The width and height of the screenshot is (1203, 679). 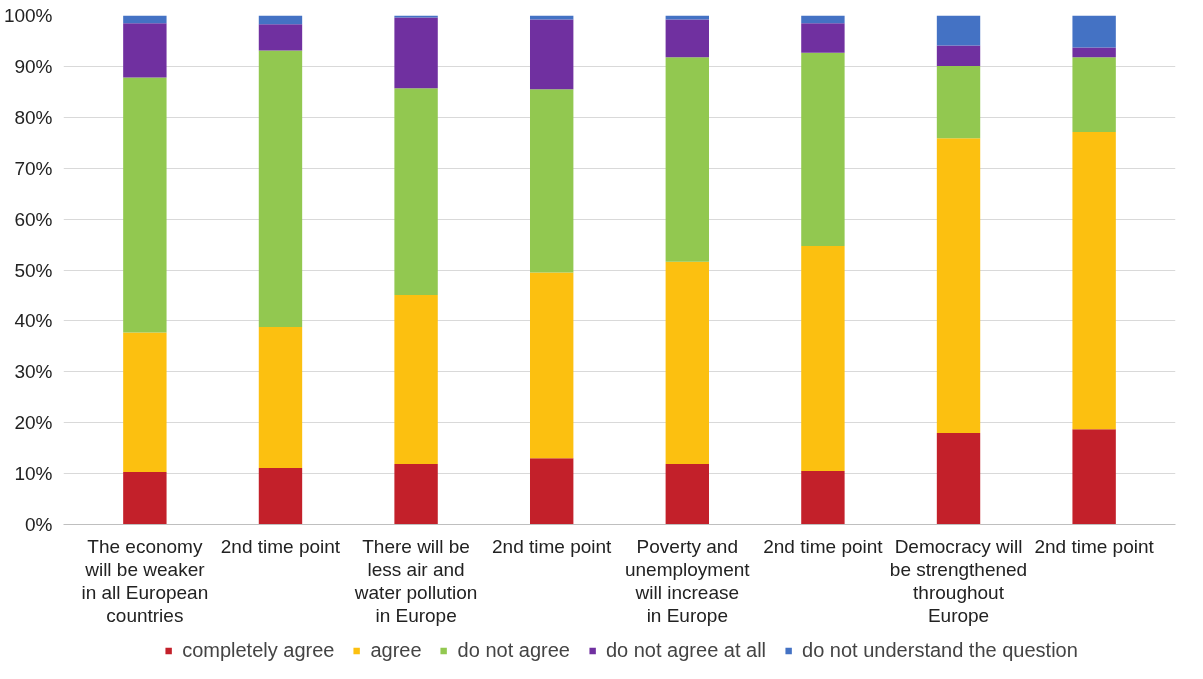 I want to click on y-tick-label: 30%, so click(x=33, y=372).